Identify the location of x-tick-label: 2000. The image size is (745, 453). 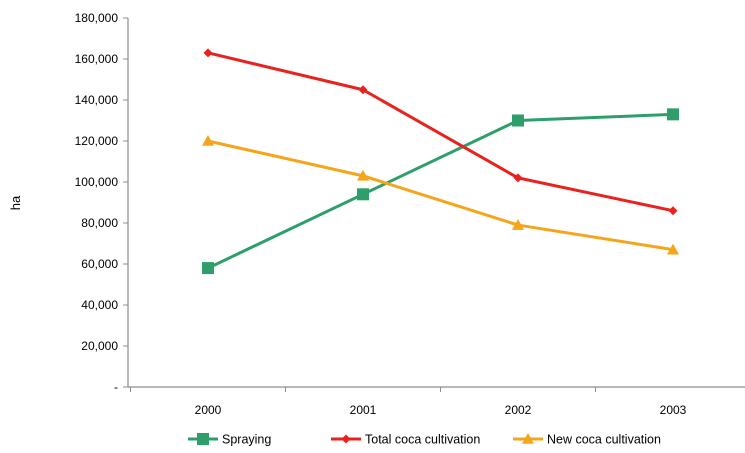
(208, 410).